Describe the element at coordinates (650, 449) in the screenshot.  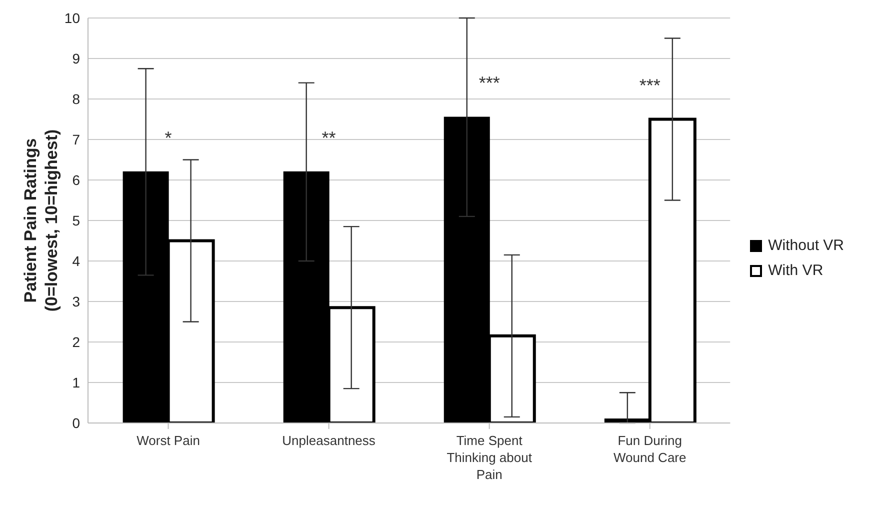
I see `x-tick-label: Fun During Wound Care` at that location.